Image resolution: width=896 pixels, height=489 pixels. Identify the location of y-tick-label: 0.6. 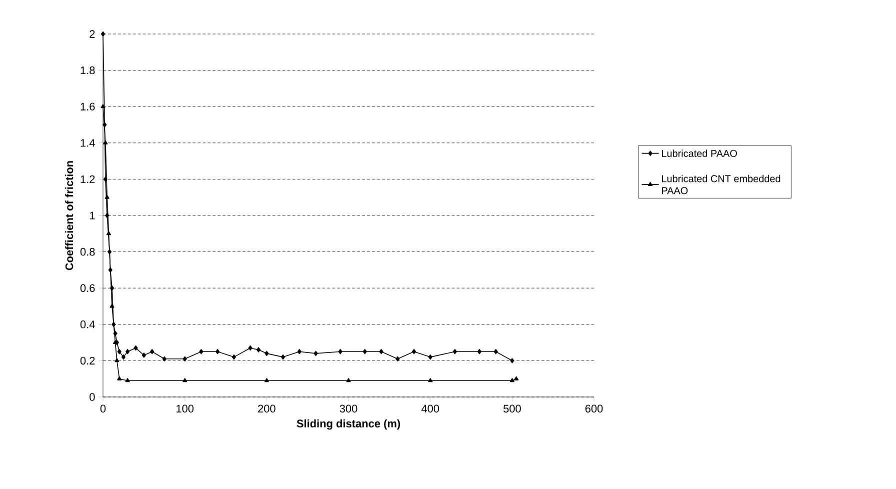
(87, 288).